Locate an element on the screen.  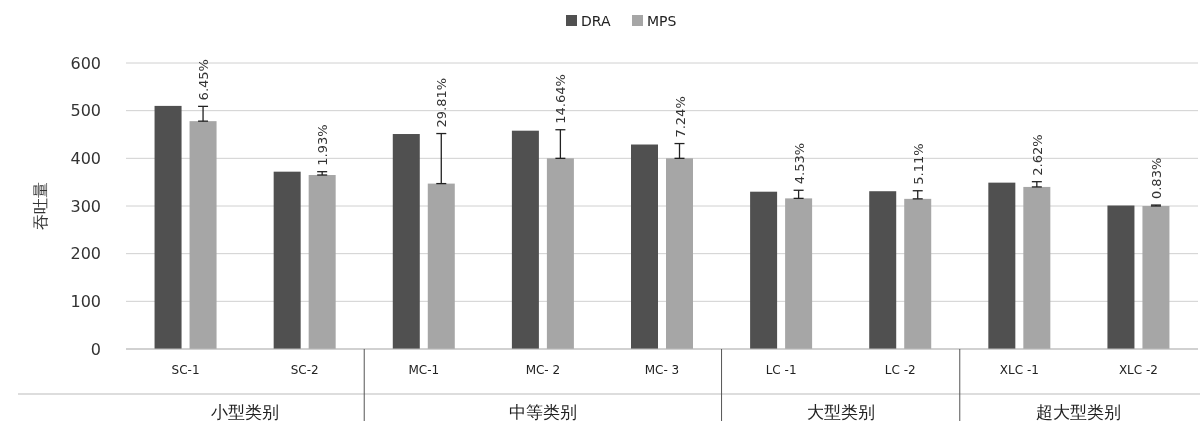
annotation: 1.93% is located at coordinates (323, 145).